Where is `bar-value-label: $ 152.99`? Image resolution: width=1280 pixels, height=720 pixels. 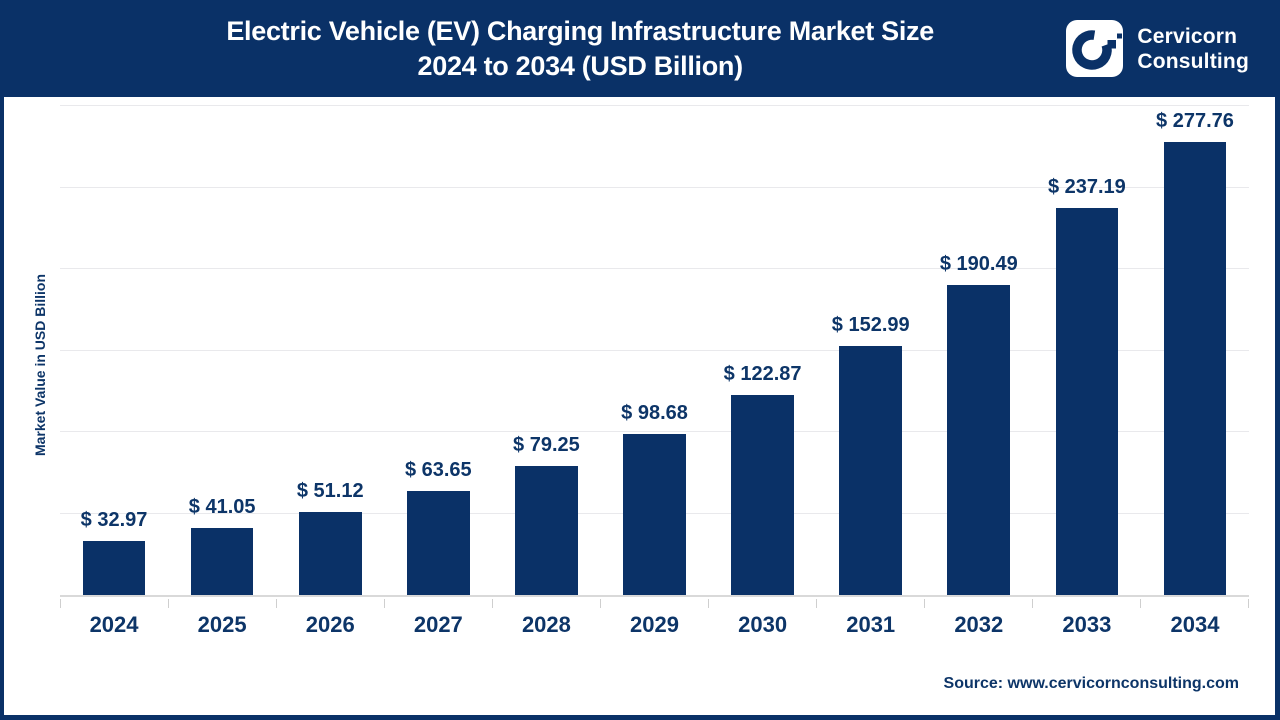 bar-value-label: $ 152.99 is located at coordinates (870, 324).